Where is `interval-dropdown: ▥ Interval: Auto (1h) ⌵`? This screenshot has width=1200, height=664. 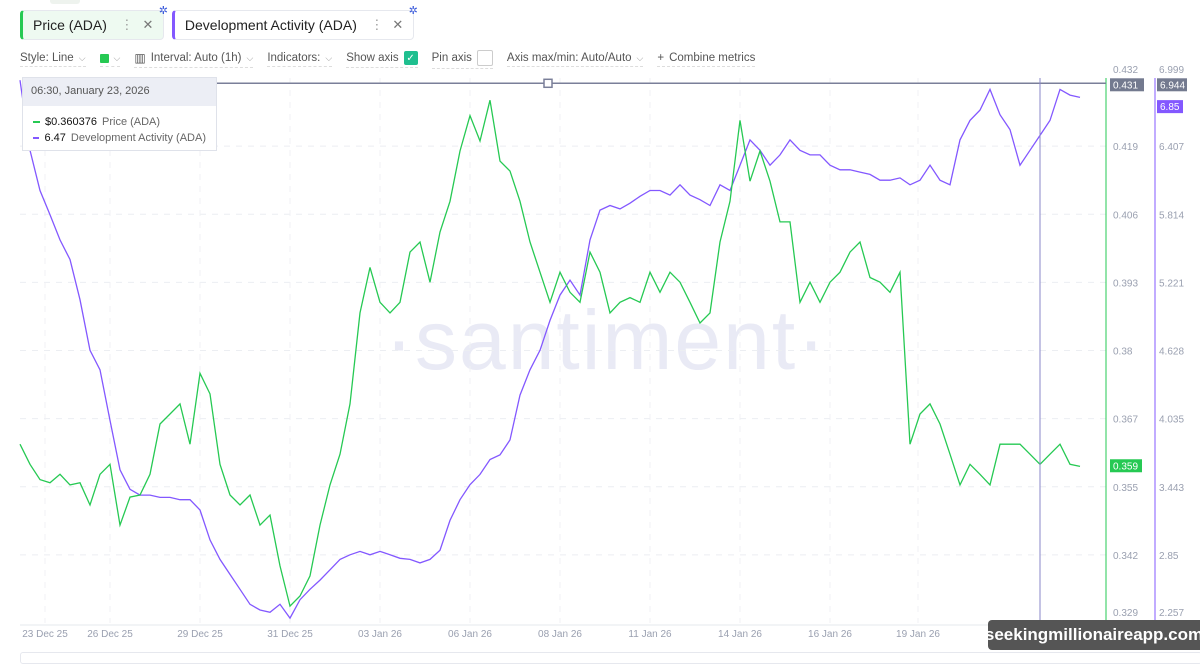 interval-dropdown: ▥ Interval: Auto (1h) ⌵ is located at coordinates (194, 59).